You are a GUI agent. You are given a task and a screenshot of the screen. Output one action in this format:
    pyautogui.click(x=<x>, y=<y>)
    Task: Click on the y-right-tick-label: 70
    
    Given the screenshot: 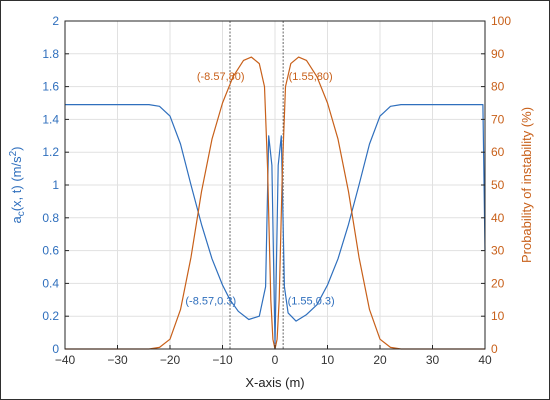 What is the action you would take?
    pyautogui.click(x=498, y=119)
    